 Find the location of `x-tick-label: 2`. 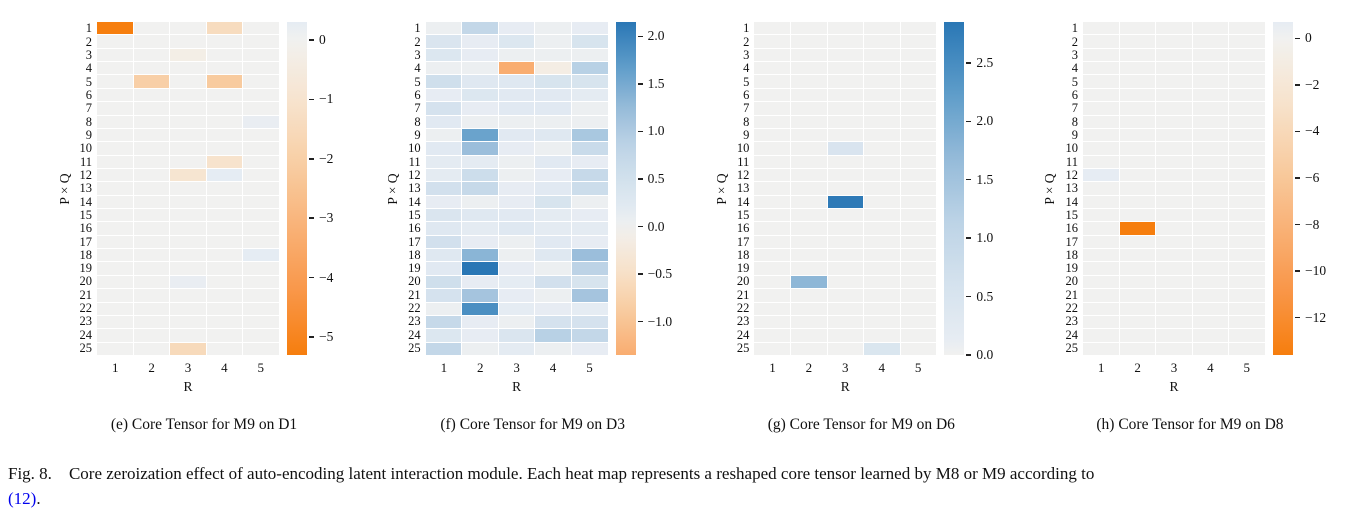

x-tick-label: 2 is located at coordinates (809, 367).